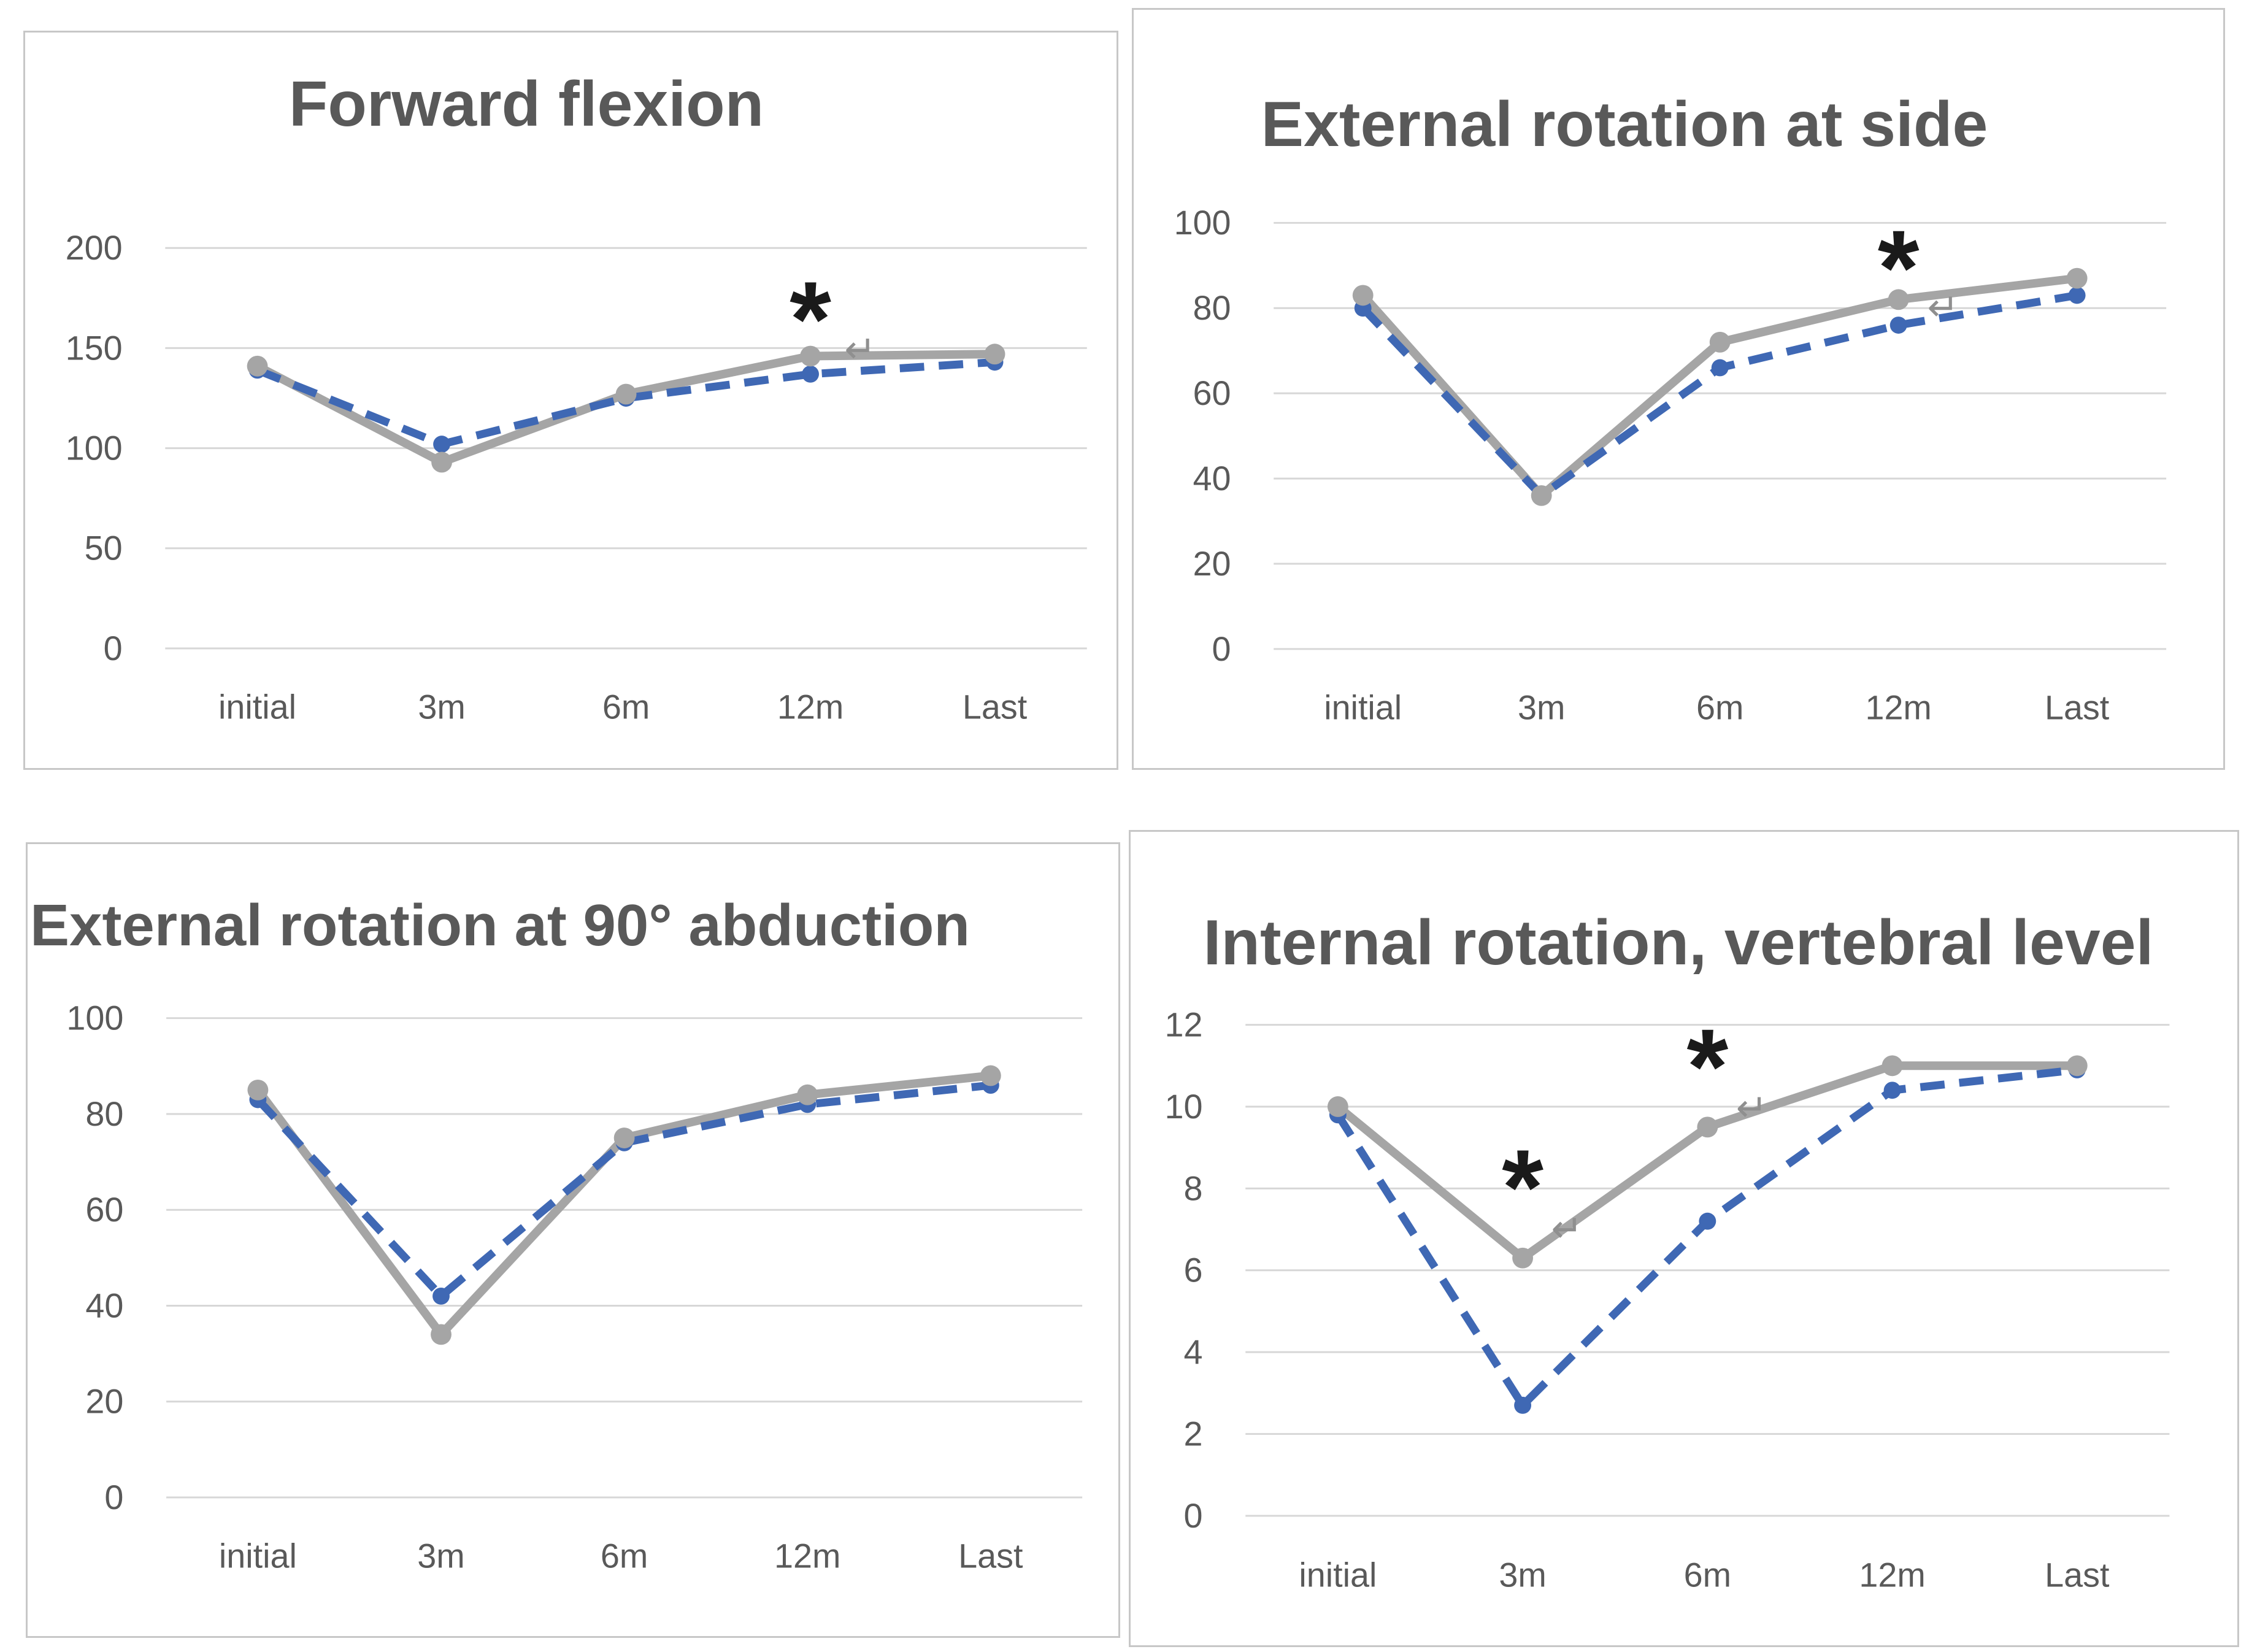  I want to click on chart-plot-area: 0 20 40 60 80 100 initial 3m 6m 12m Last ↵*, so click(1670, 465).